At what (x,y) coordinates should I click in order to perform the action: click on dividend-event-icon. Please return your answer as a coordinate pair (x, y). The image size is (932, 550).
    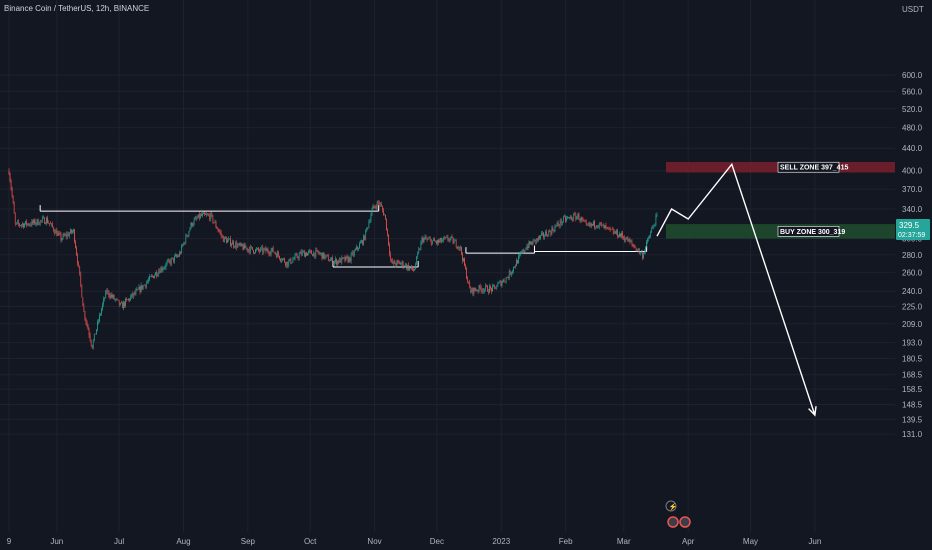
    Looking at the image, I should click on (685, 522).